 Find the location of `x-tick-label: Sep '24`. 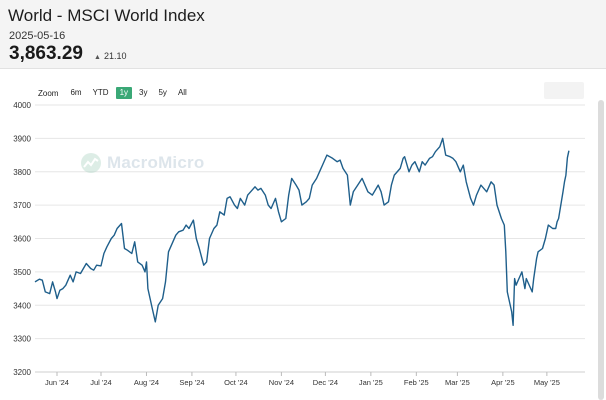

x-tick-label: Sep '24 is located at coordinates (191, 382).